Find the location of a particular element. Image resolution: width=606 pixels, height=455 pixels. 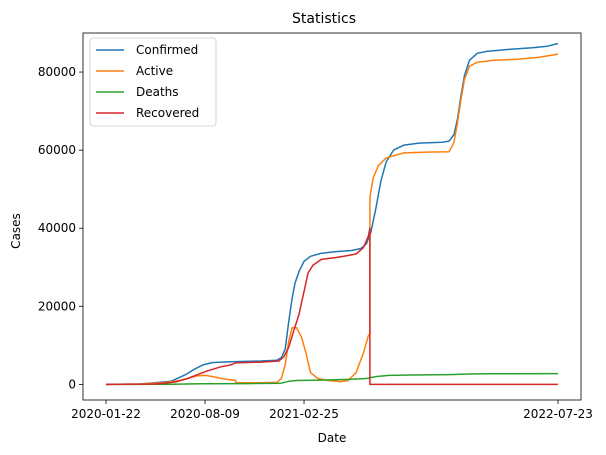

series-line-deaths is located at coordinates (332, 379).